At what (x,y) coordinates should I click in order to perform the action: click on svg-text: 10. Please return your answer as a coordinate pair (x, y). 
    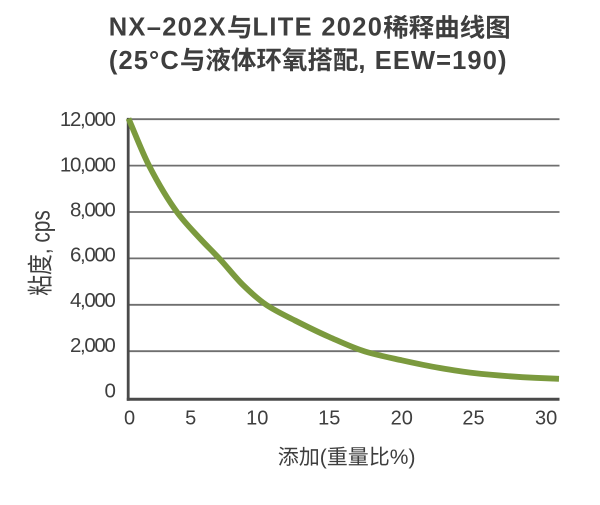
    Looking at the image, I should click on (257, 419).